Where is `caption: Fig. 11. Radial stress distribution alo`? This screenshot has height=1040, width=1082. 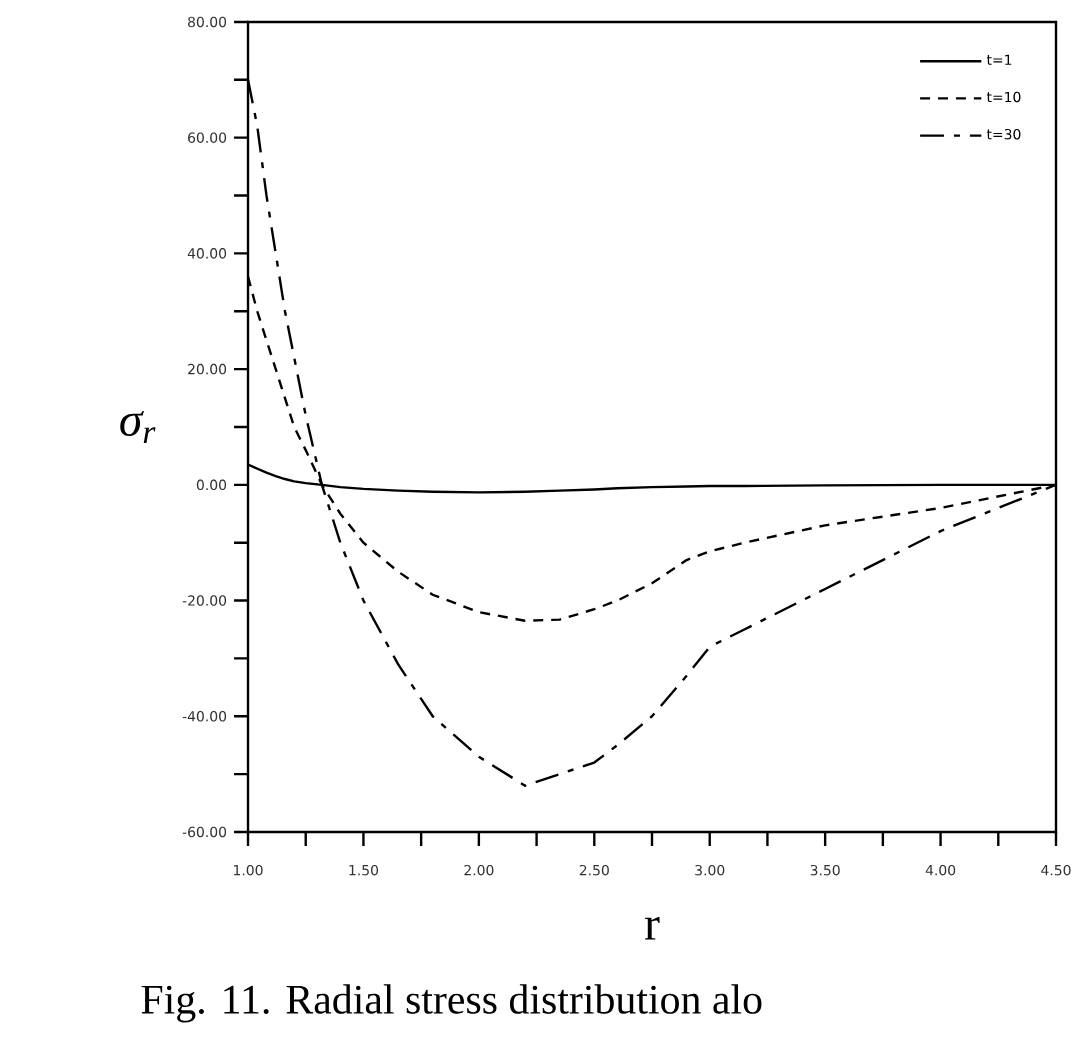 caption: Fig. 11. Radial stress distribution alo is located at coordinates (451, 1003).